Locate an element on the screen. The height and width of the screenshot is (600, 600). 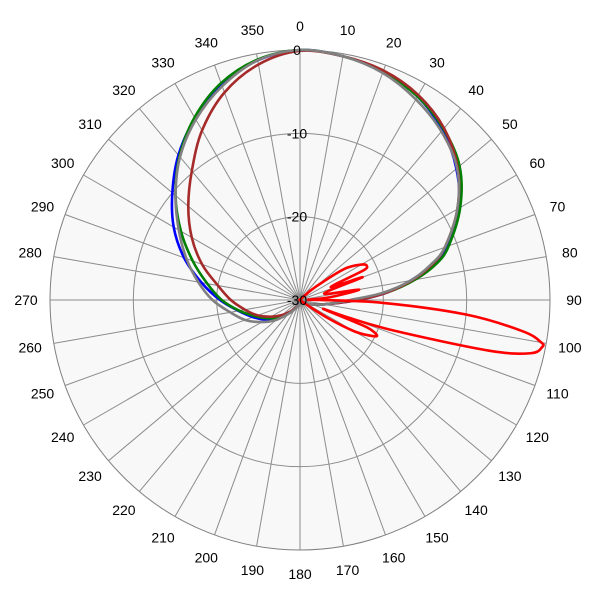
angle-label-340: 340 is located at coordinates (207, 43).